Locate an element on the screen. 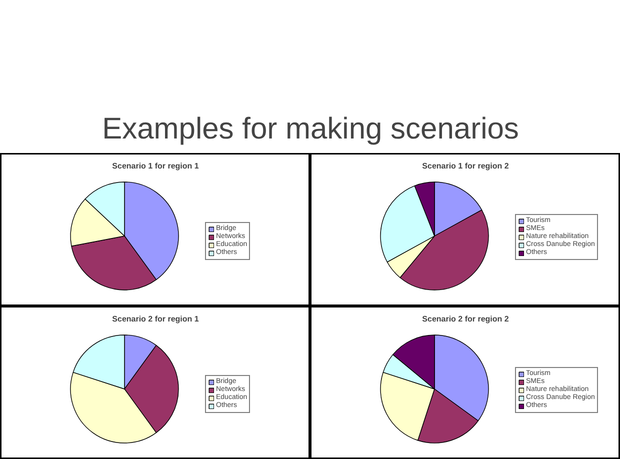  chart-title: Scenario 1 for region 1 is located at coordinates (156, 166).